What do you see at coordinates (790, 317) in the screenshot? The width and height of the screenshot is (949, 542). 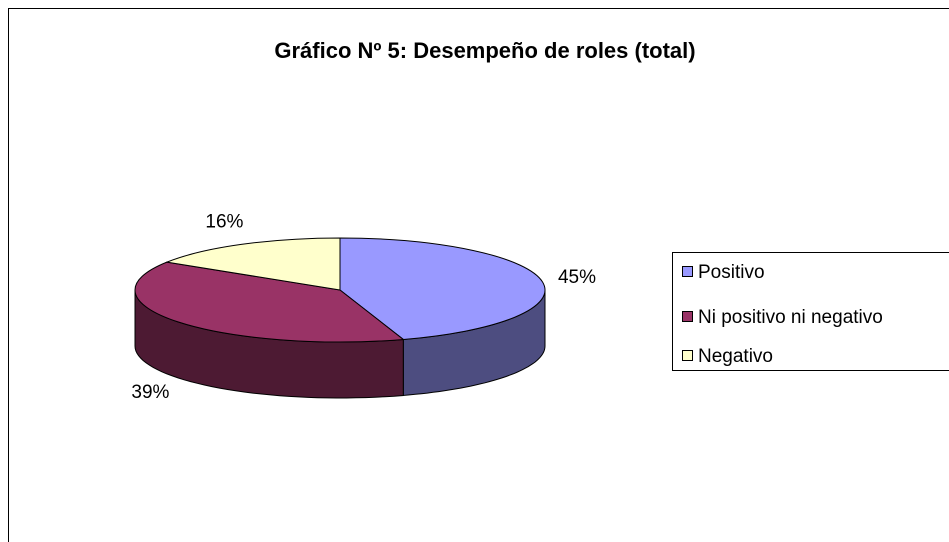 I see `legend-label: Ni positivo ni negativo` at bounding box center [790, 317].